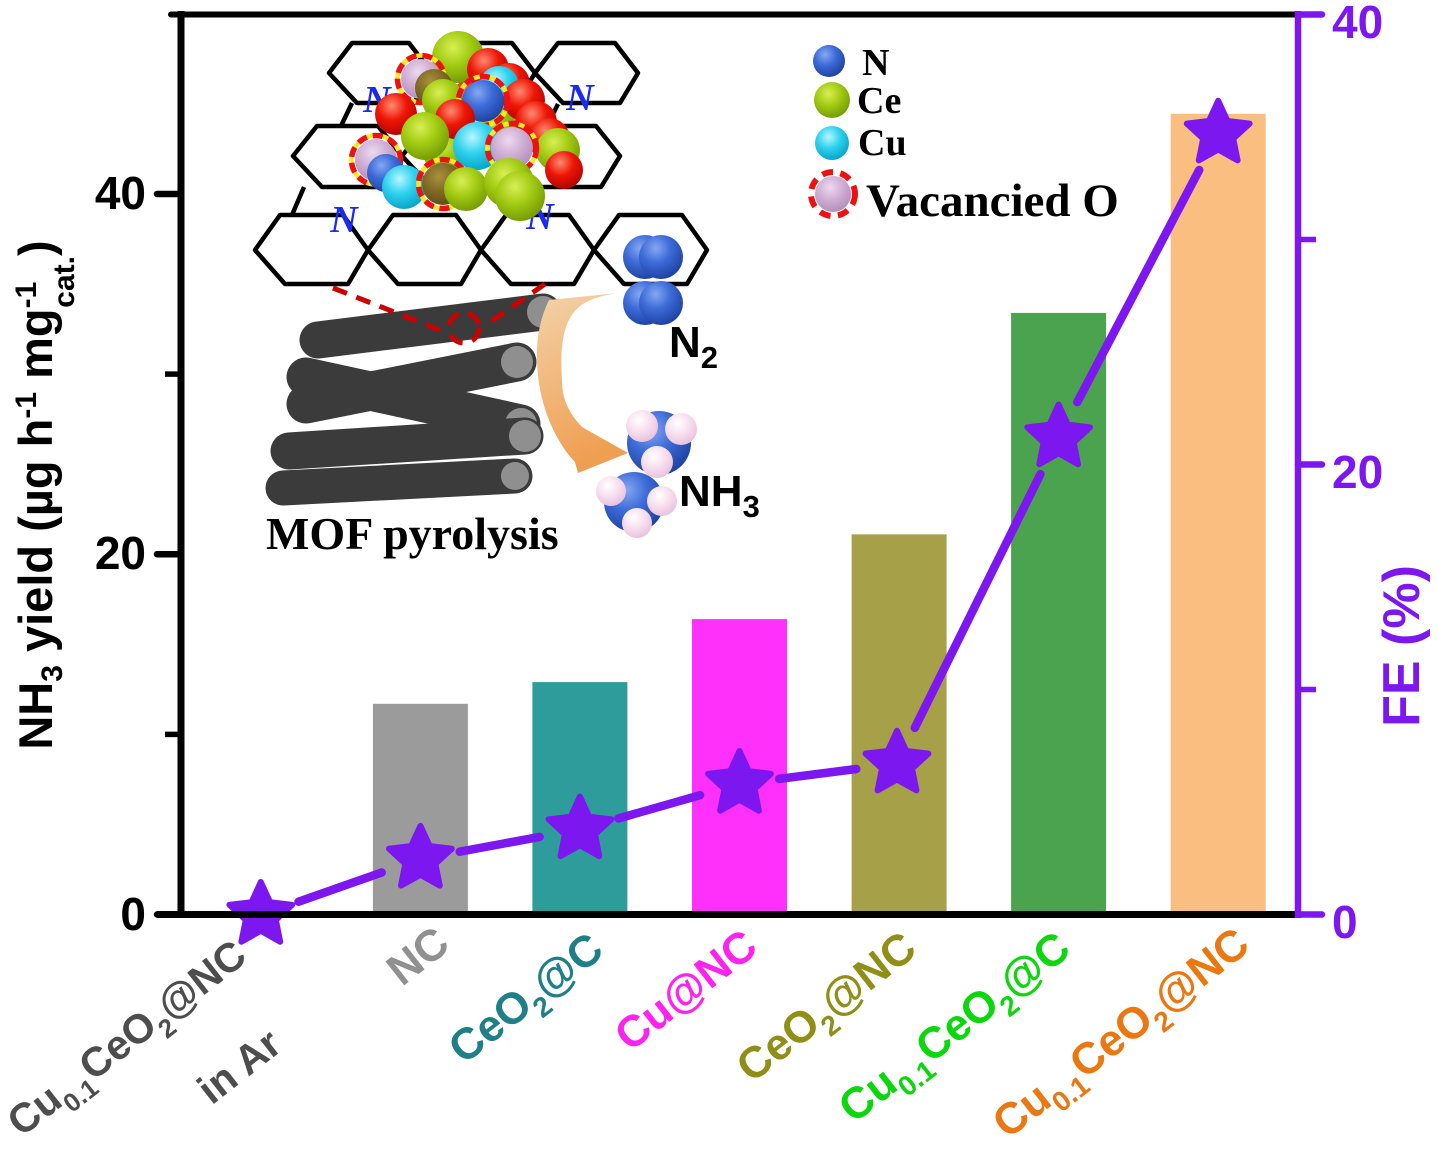  What do you see at coordinates (882, 143) in the screenshot?
I see `svg-text: Cu` at bounding box center [882, 143].